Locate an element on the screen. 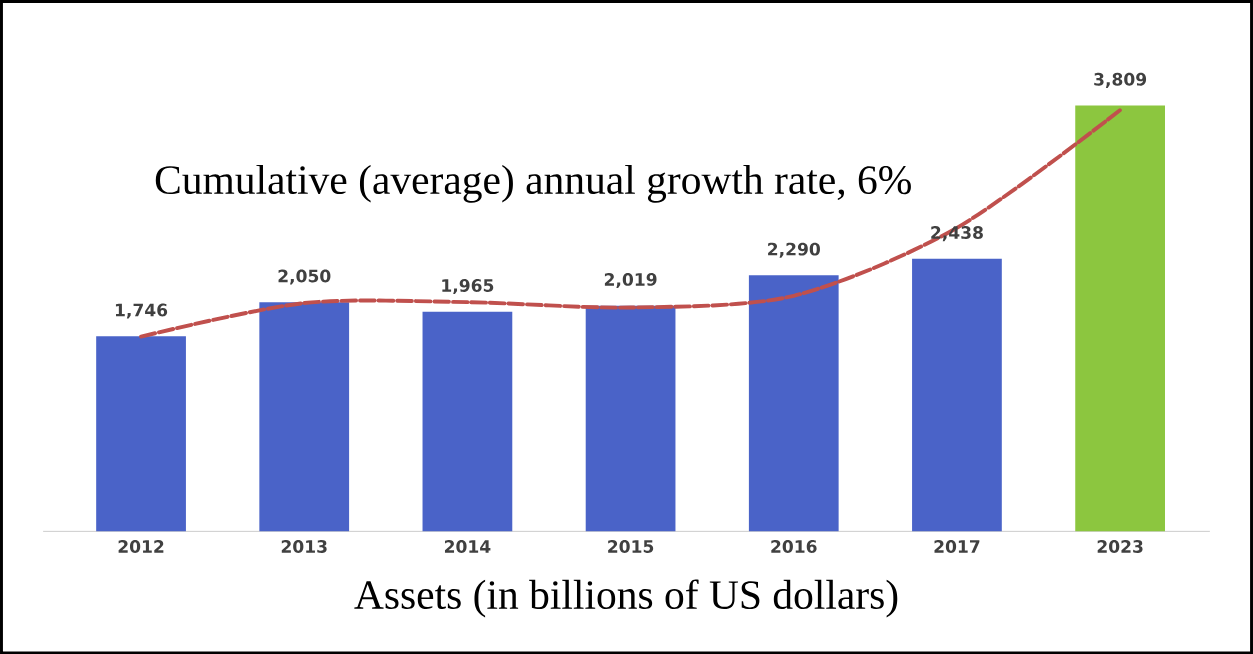 This screenshot has width=1253, height=654. x-tick-label: 2017 is located at coordinates (957, 546).